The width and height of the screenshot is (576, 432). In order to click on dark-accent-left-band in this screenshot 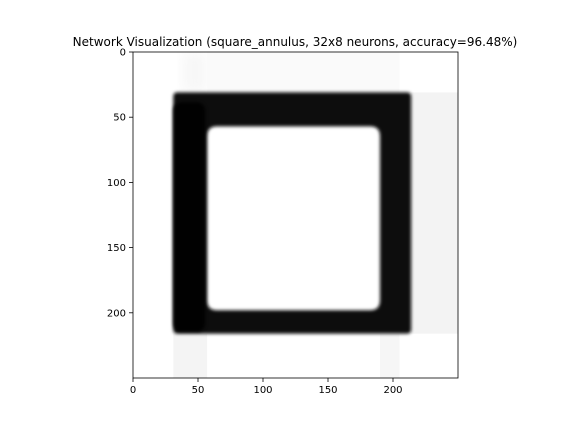, I will do `click(189, 217)`.